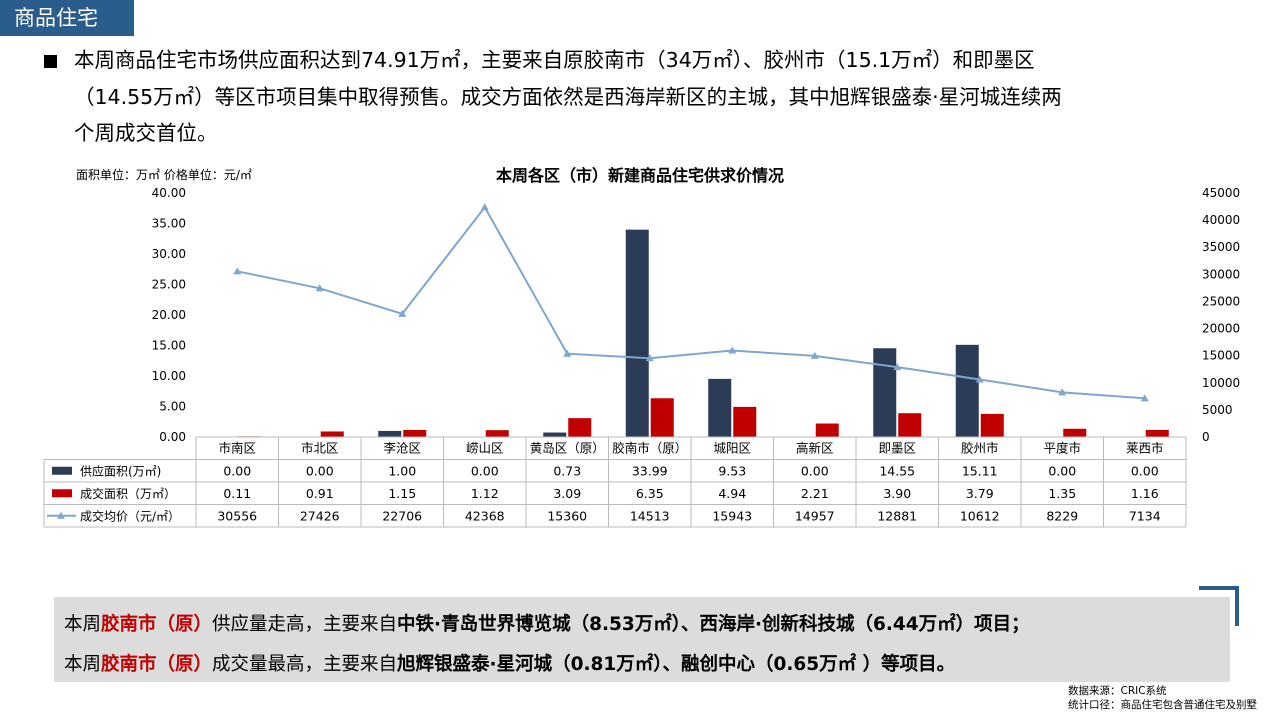  Describe the element at coordinates (485, 515) in the screenshot. I see `table-value: 42368` at that location.